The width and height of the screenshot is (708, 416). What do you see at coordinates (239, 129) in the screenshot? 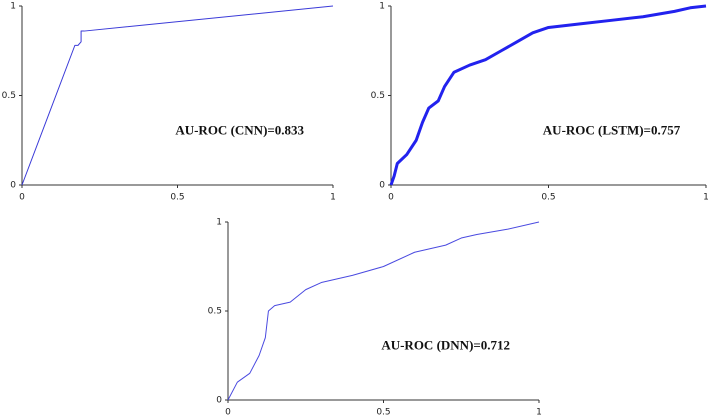
I see `annotation: AU-ROC (CNN)=0.833` at bounding box center [239, 129].